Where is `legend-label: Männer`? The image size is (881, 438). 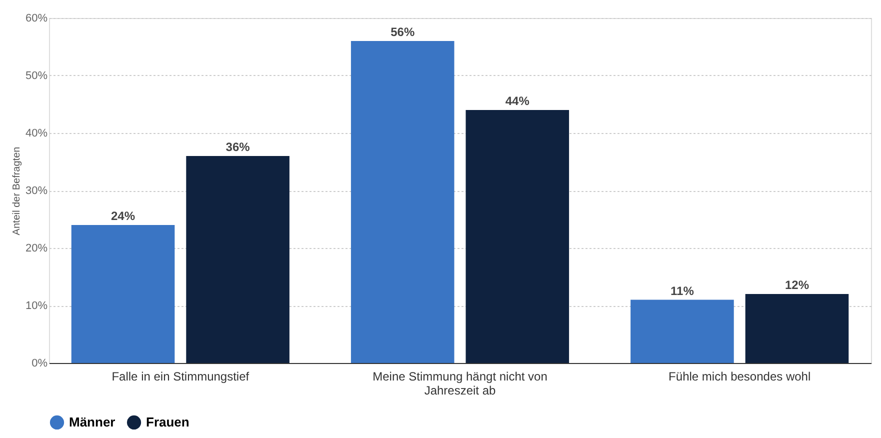 legend-label: Männer is located at coordinates (92, 422).